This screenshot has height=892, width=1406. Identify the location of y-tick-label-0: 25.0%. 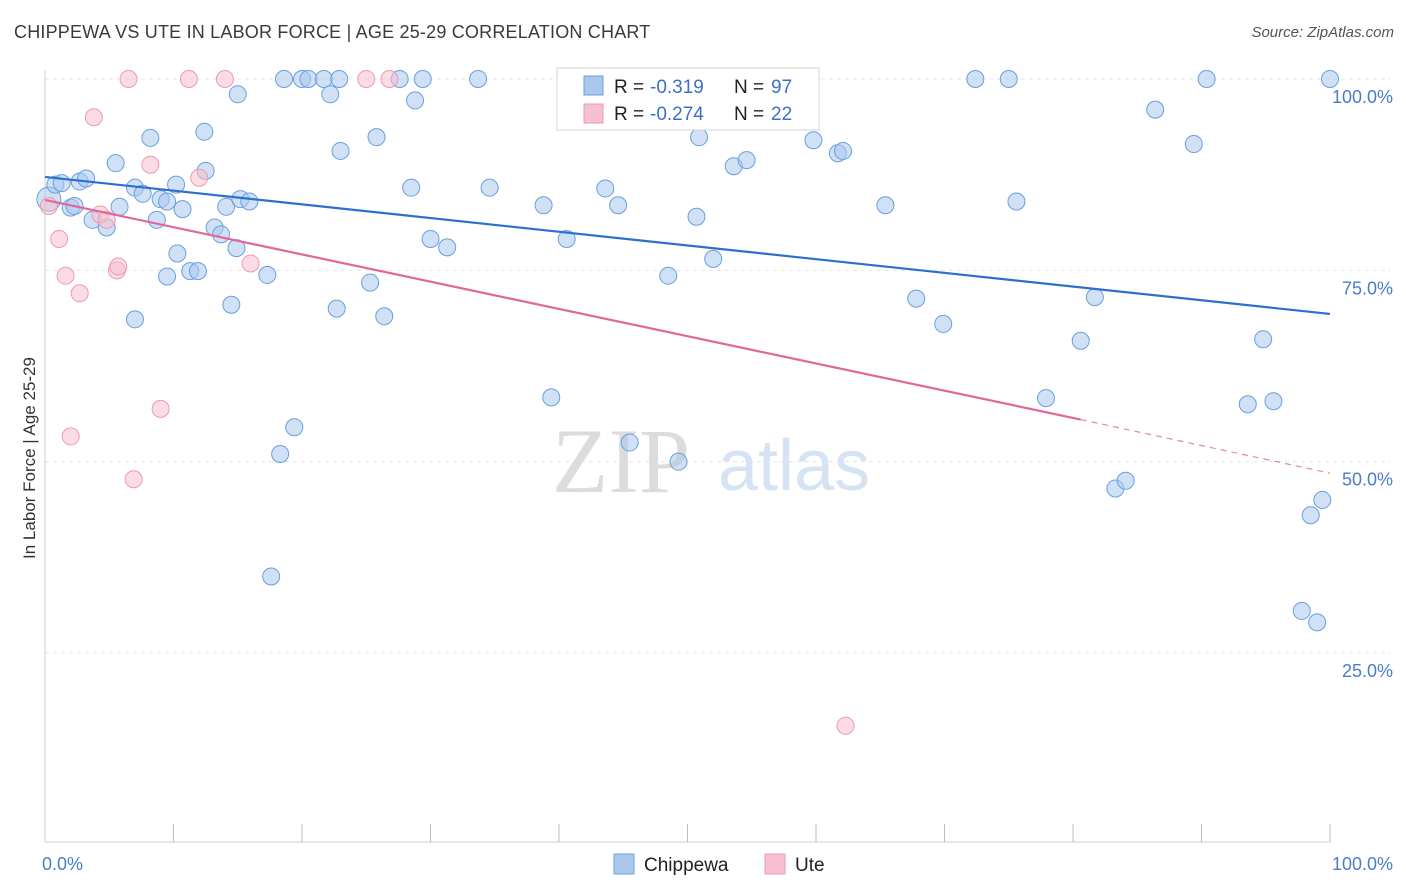
(1367, 671).